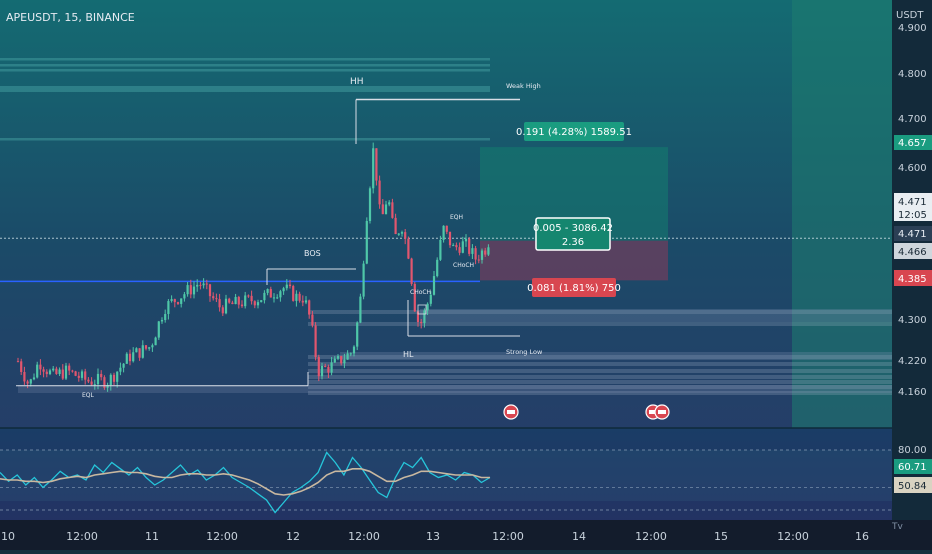 This screenshot has width=932, height=554. I want to click on entry-label-box, so click(573, 234).